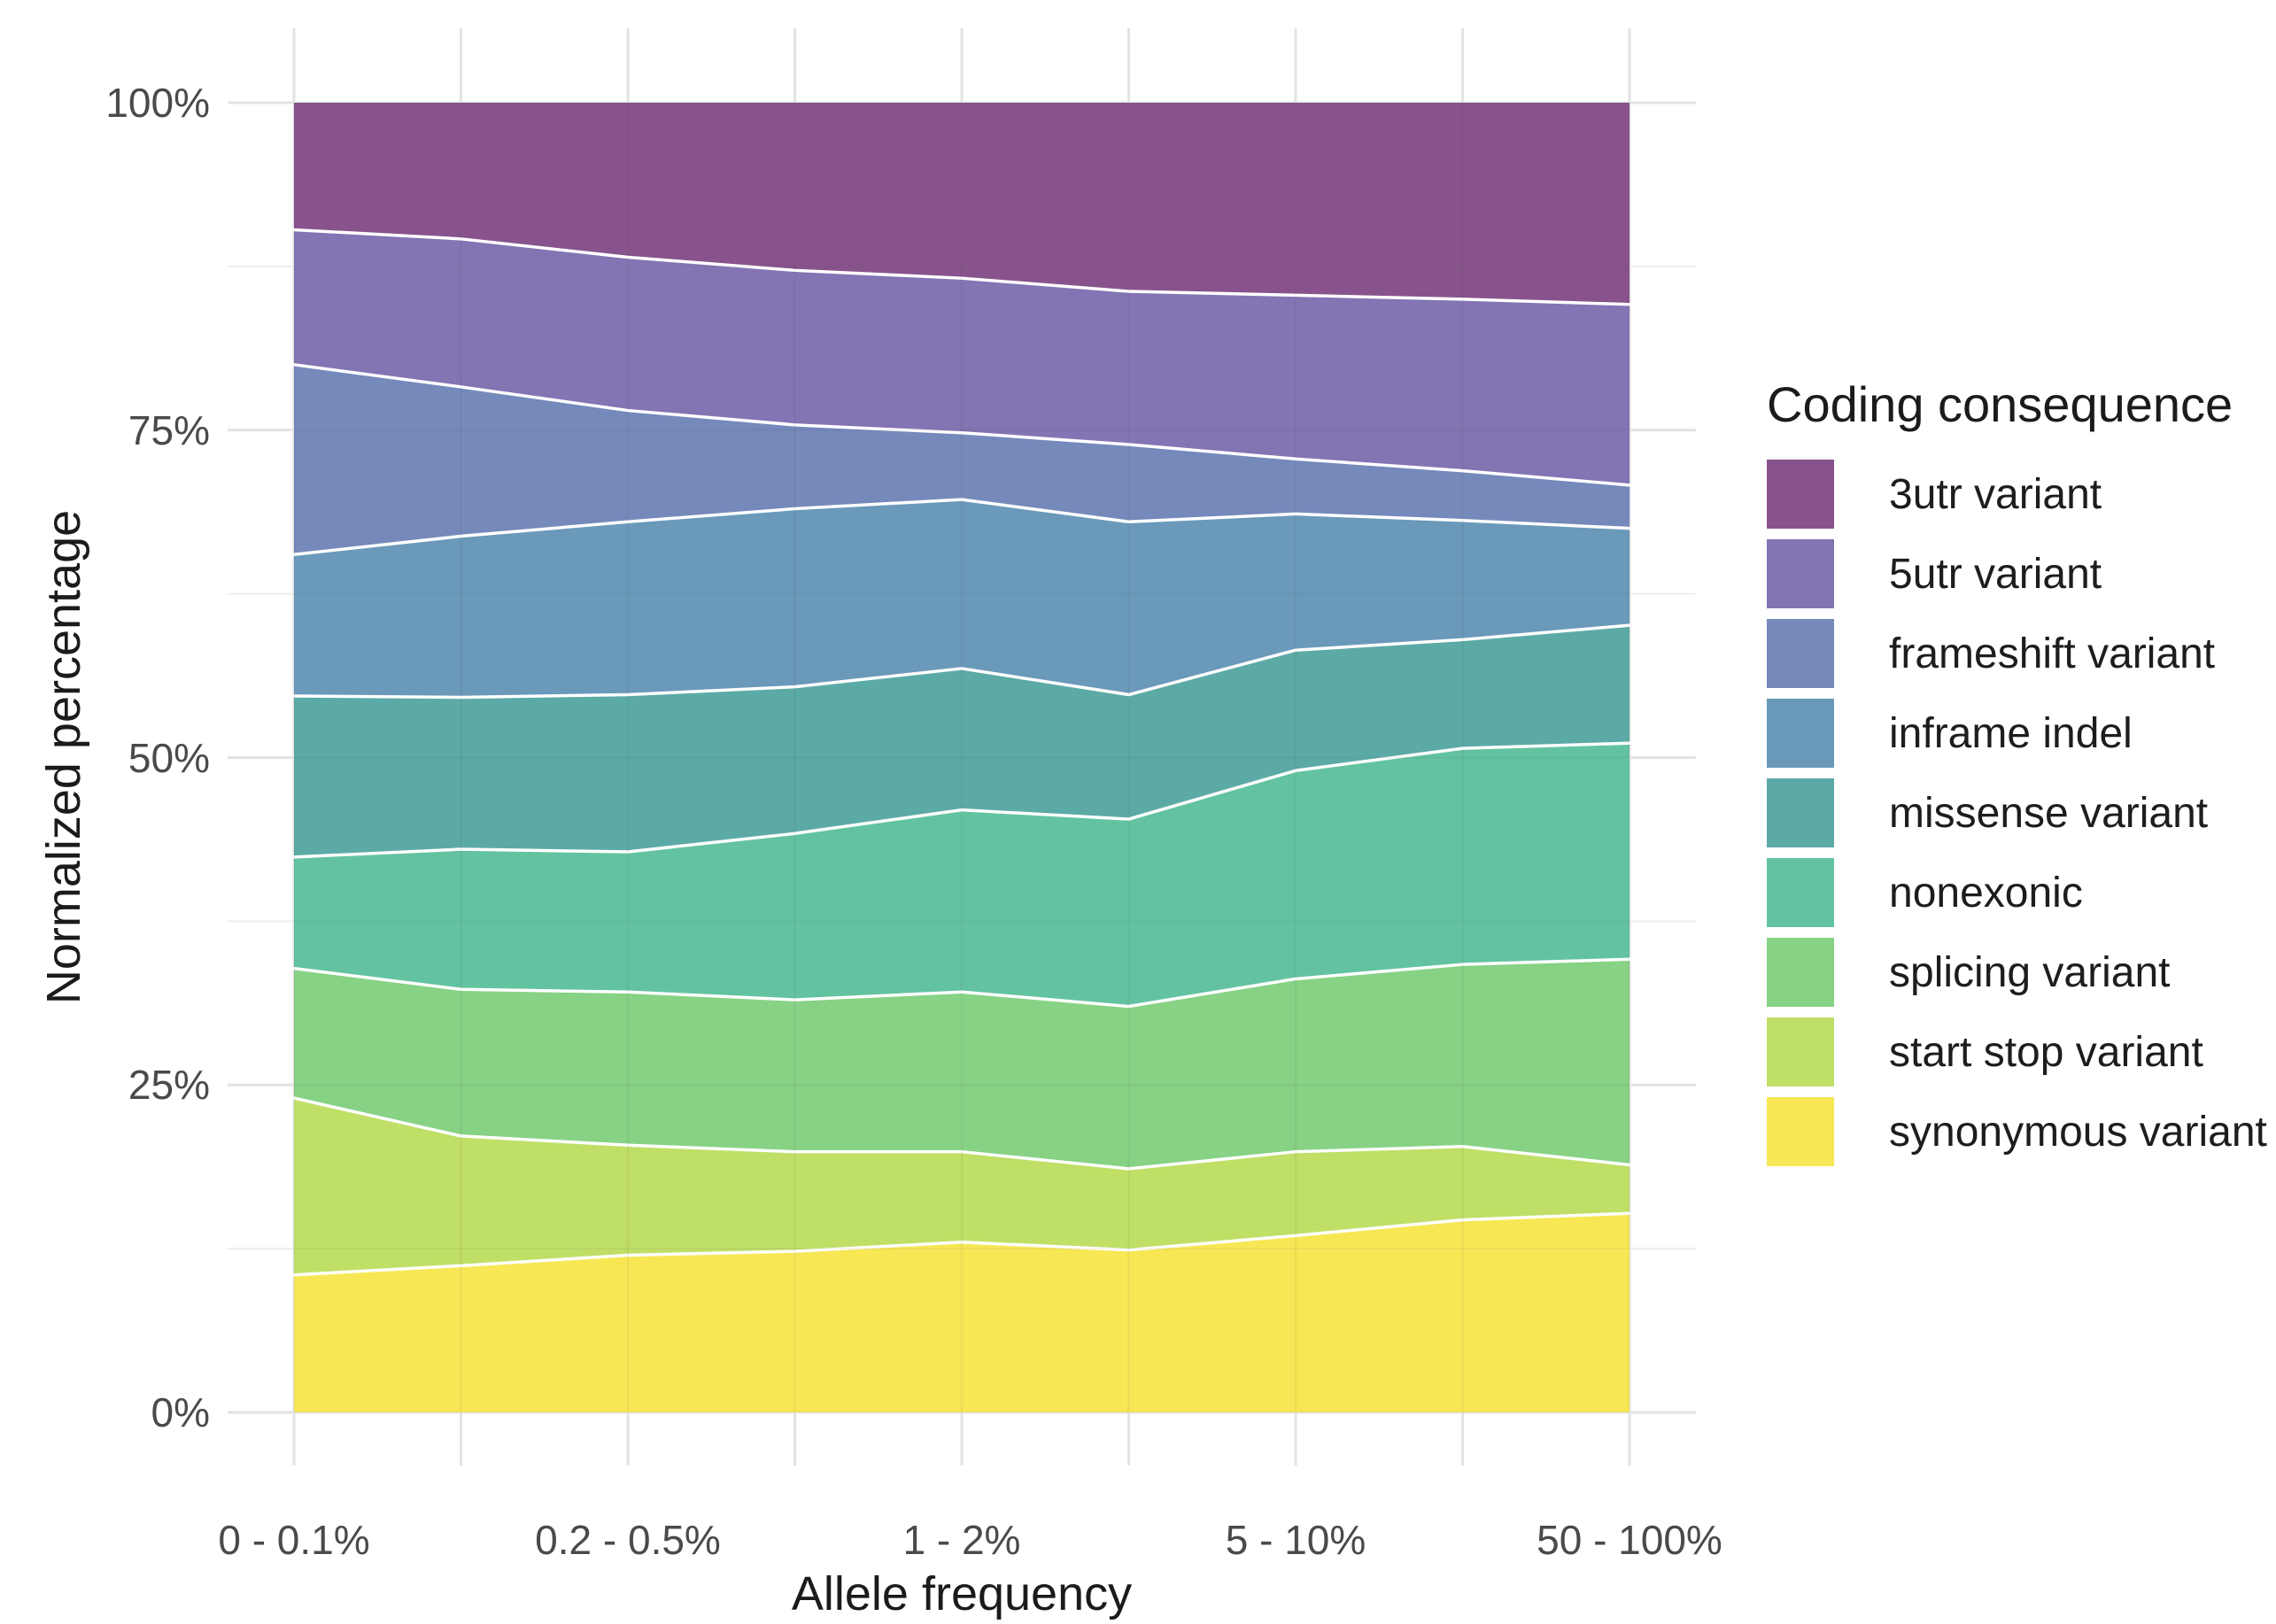 The image size is (2276, 1624). Describe the element at coordinates (962, 1313) in the screenshot. I see `area-synonymous-variant` at that location.